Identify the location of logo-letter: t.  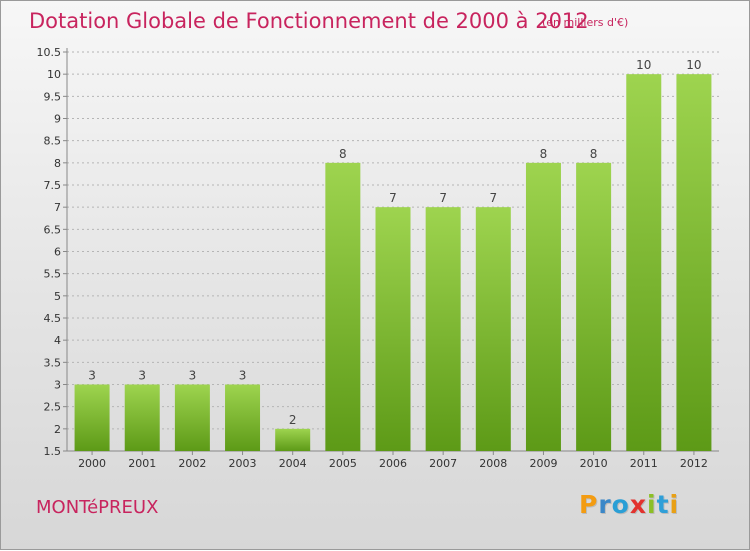
(663, 504).